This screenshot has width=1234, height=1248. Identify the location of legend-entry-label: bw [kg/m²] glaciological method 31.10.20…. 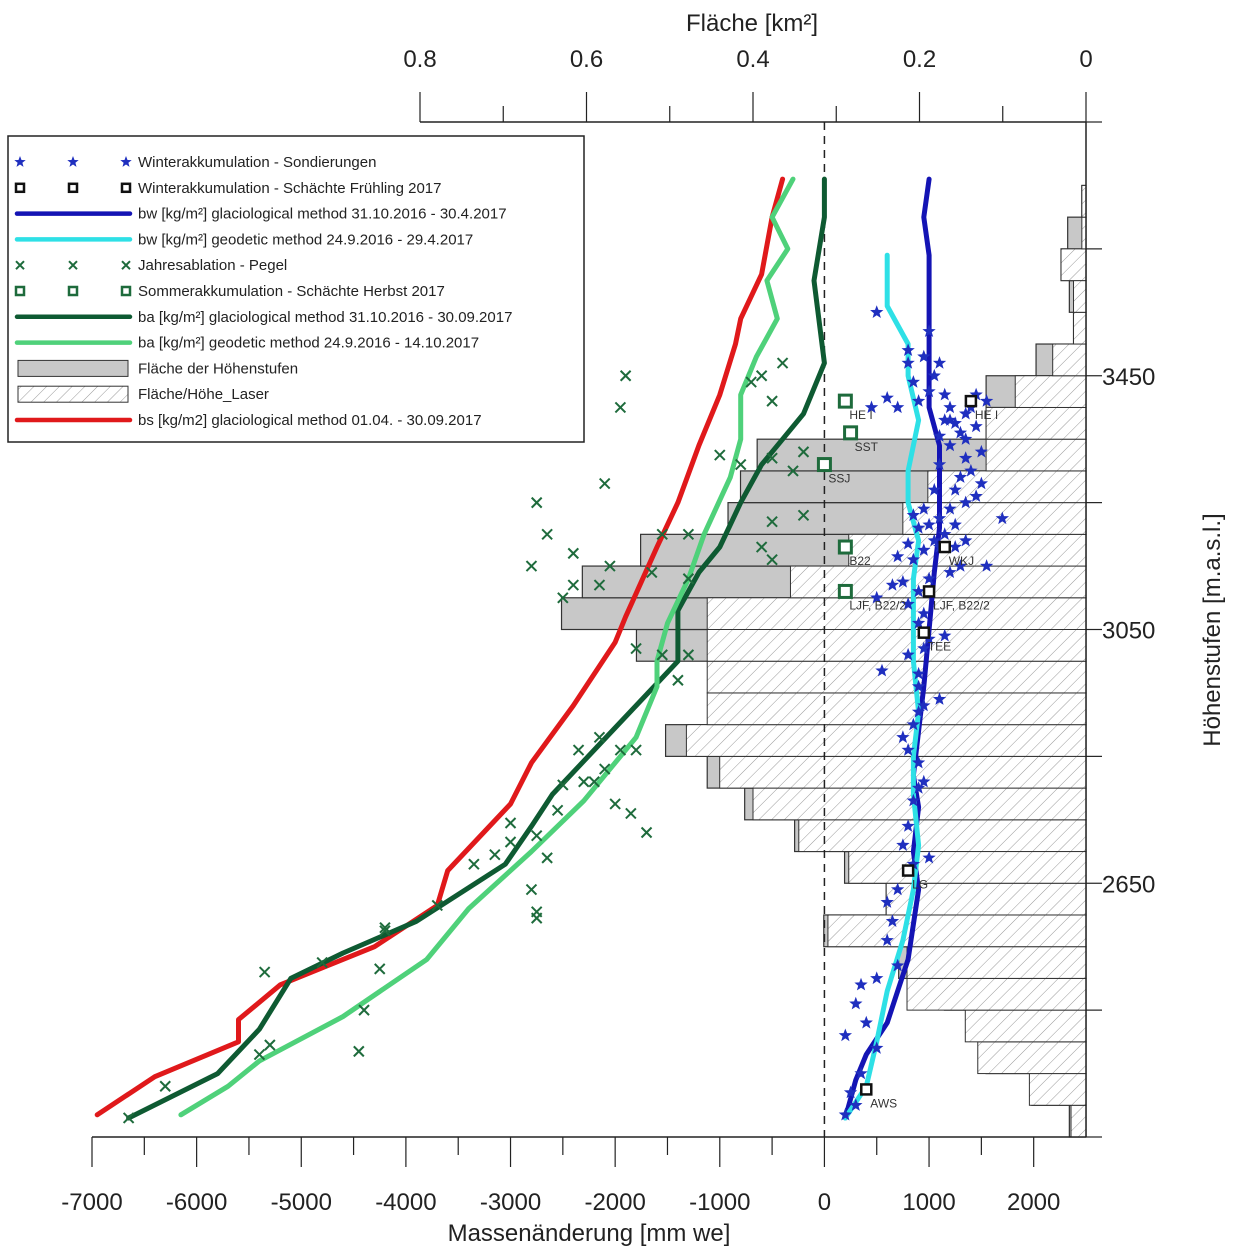
(322, 214).